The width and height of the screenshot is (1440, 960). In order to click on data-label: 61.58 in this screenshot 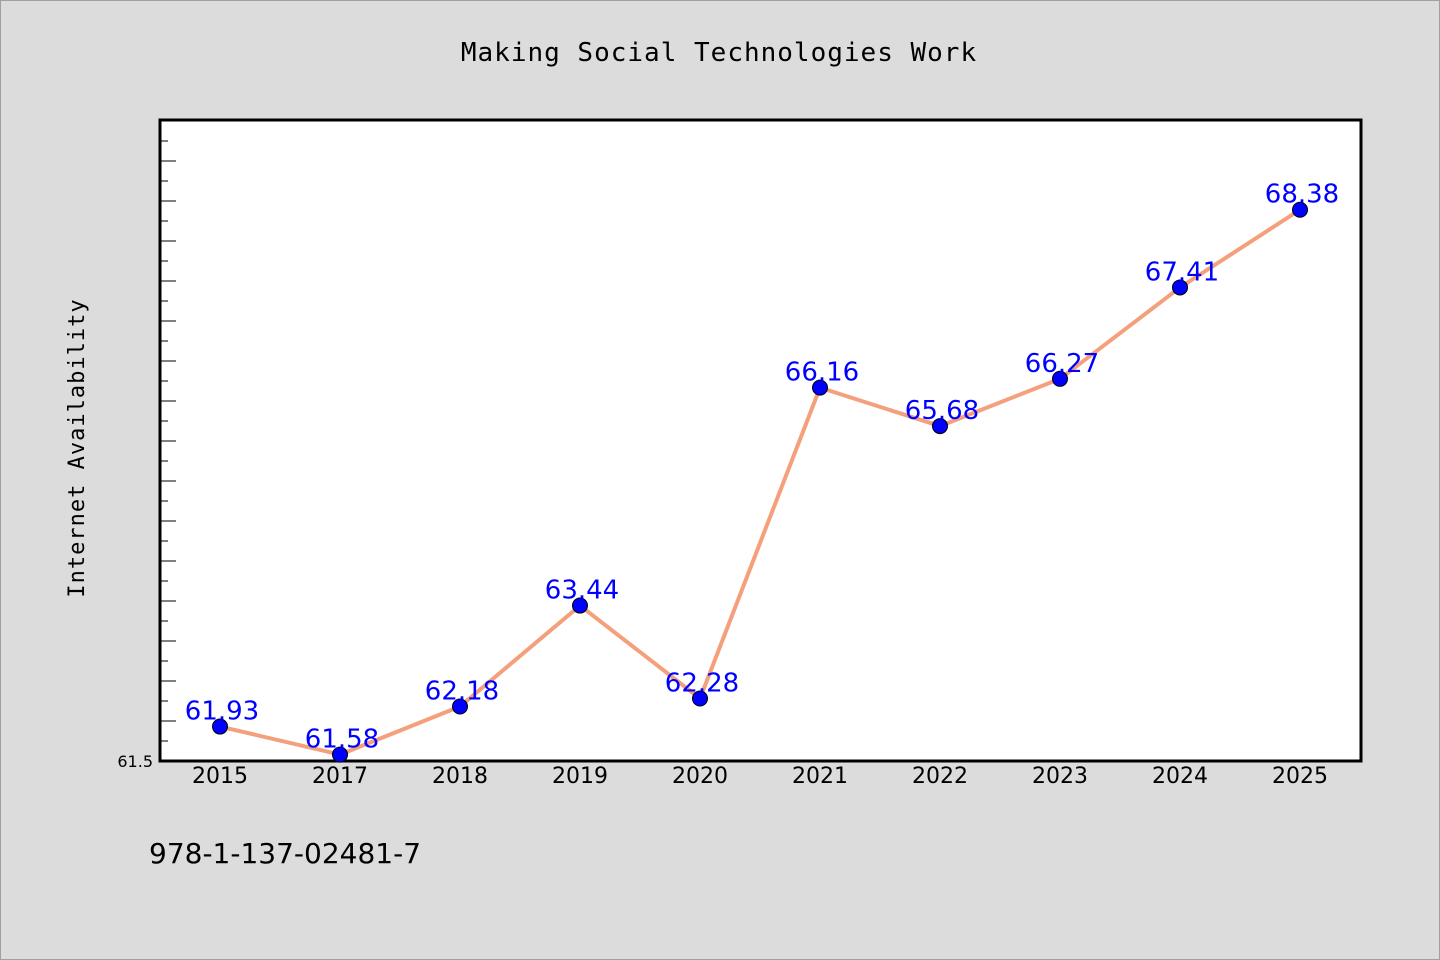, I will do `click(342, 740)`.